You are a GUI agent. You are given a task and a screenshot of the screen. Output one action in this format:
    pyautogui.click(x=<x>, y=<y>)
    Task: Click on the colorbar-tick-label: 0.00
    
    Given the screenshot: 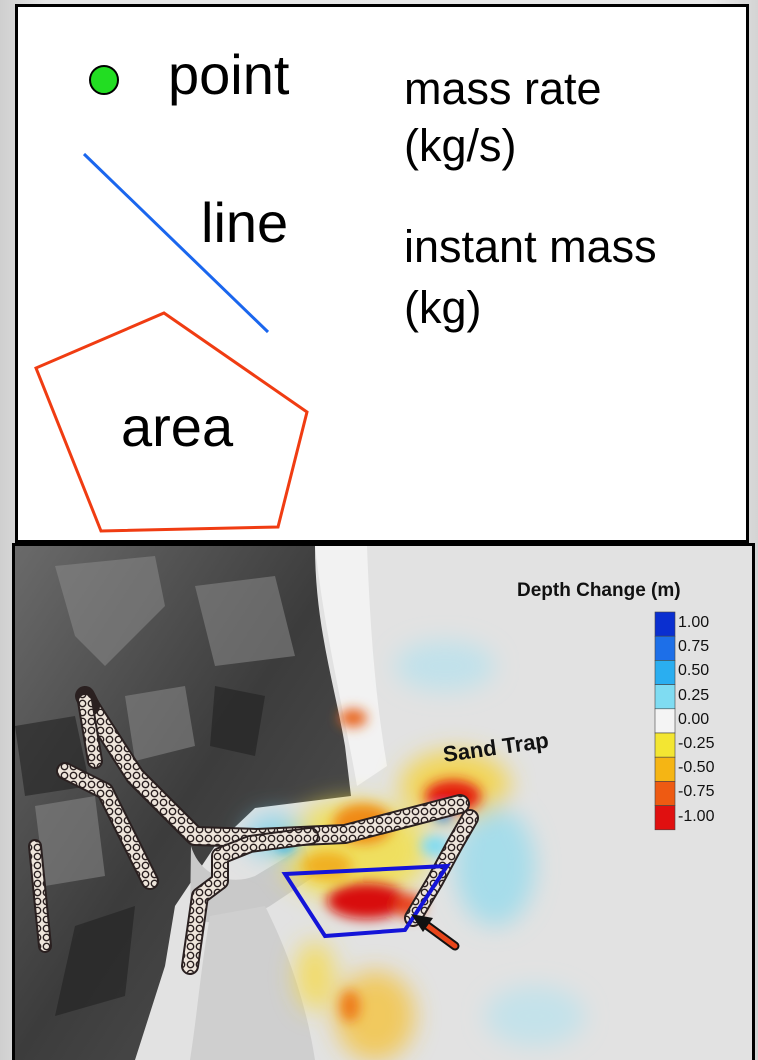 What is the action you would take?
    pyautogui.click(x=694, y=719)
    